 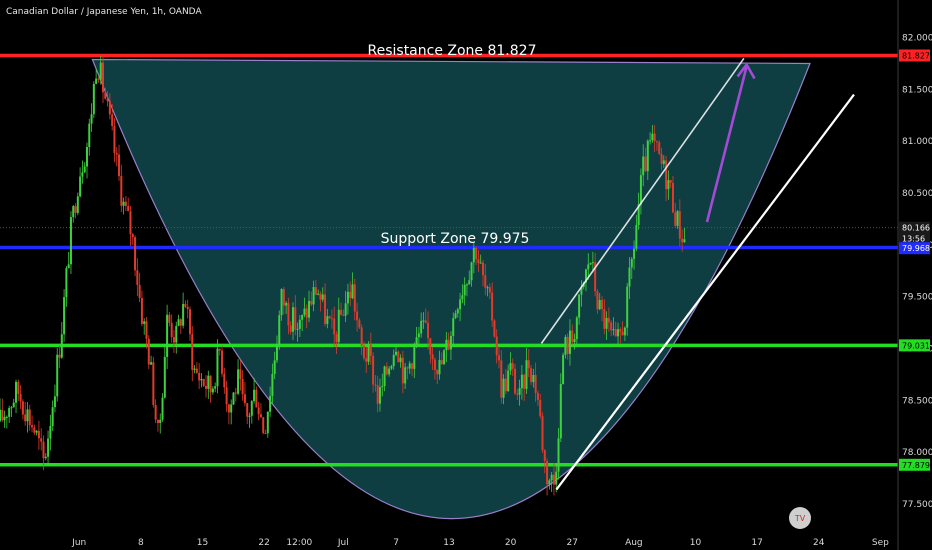 What do you see at coordinates (916, 248) in the screenshot?
I see `price-tag-label: 79.968` at bounding box center [916, 248].